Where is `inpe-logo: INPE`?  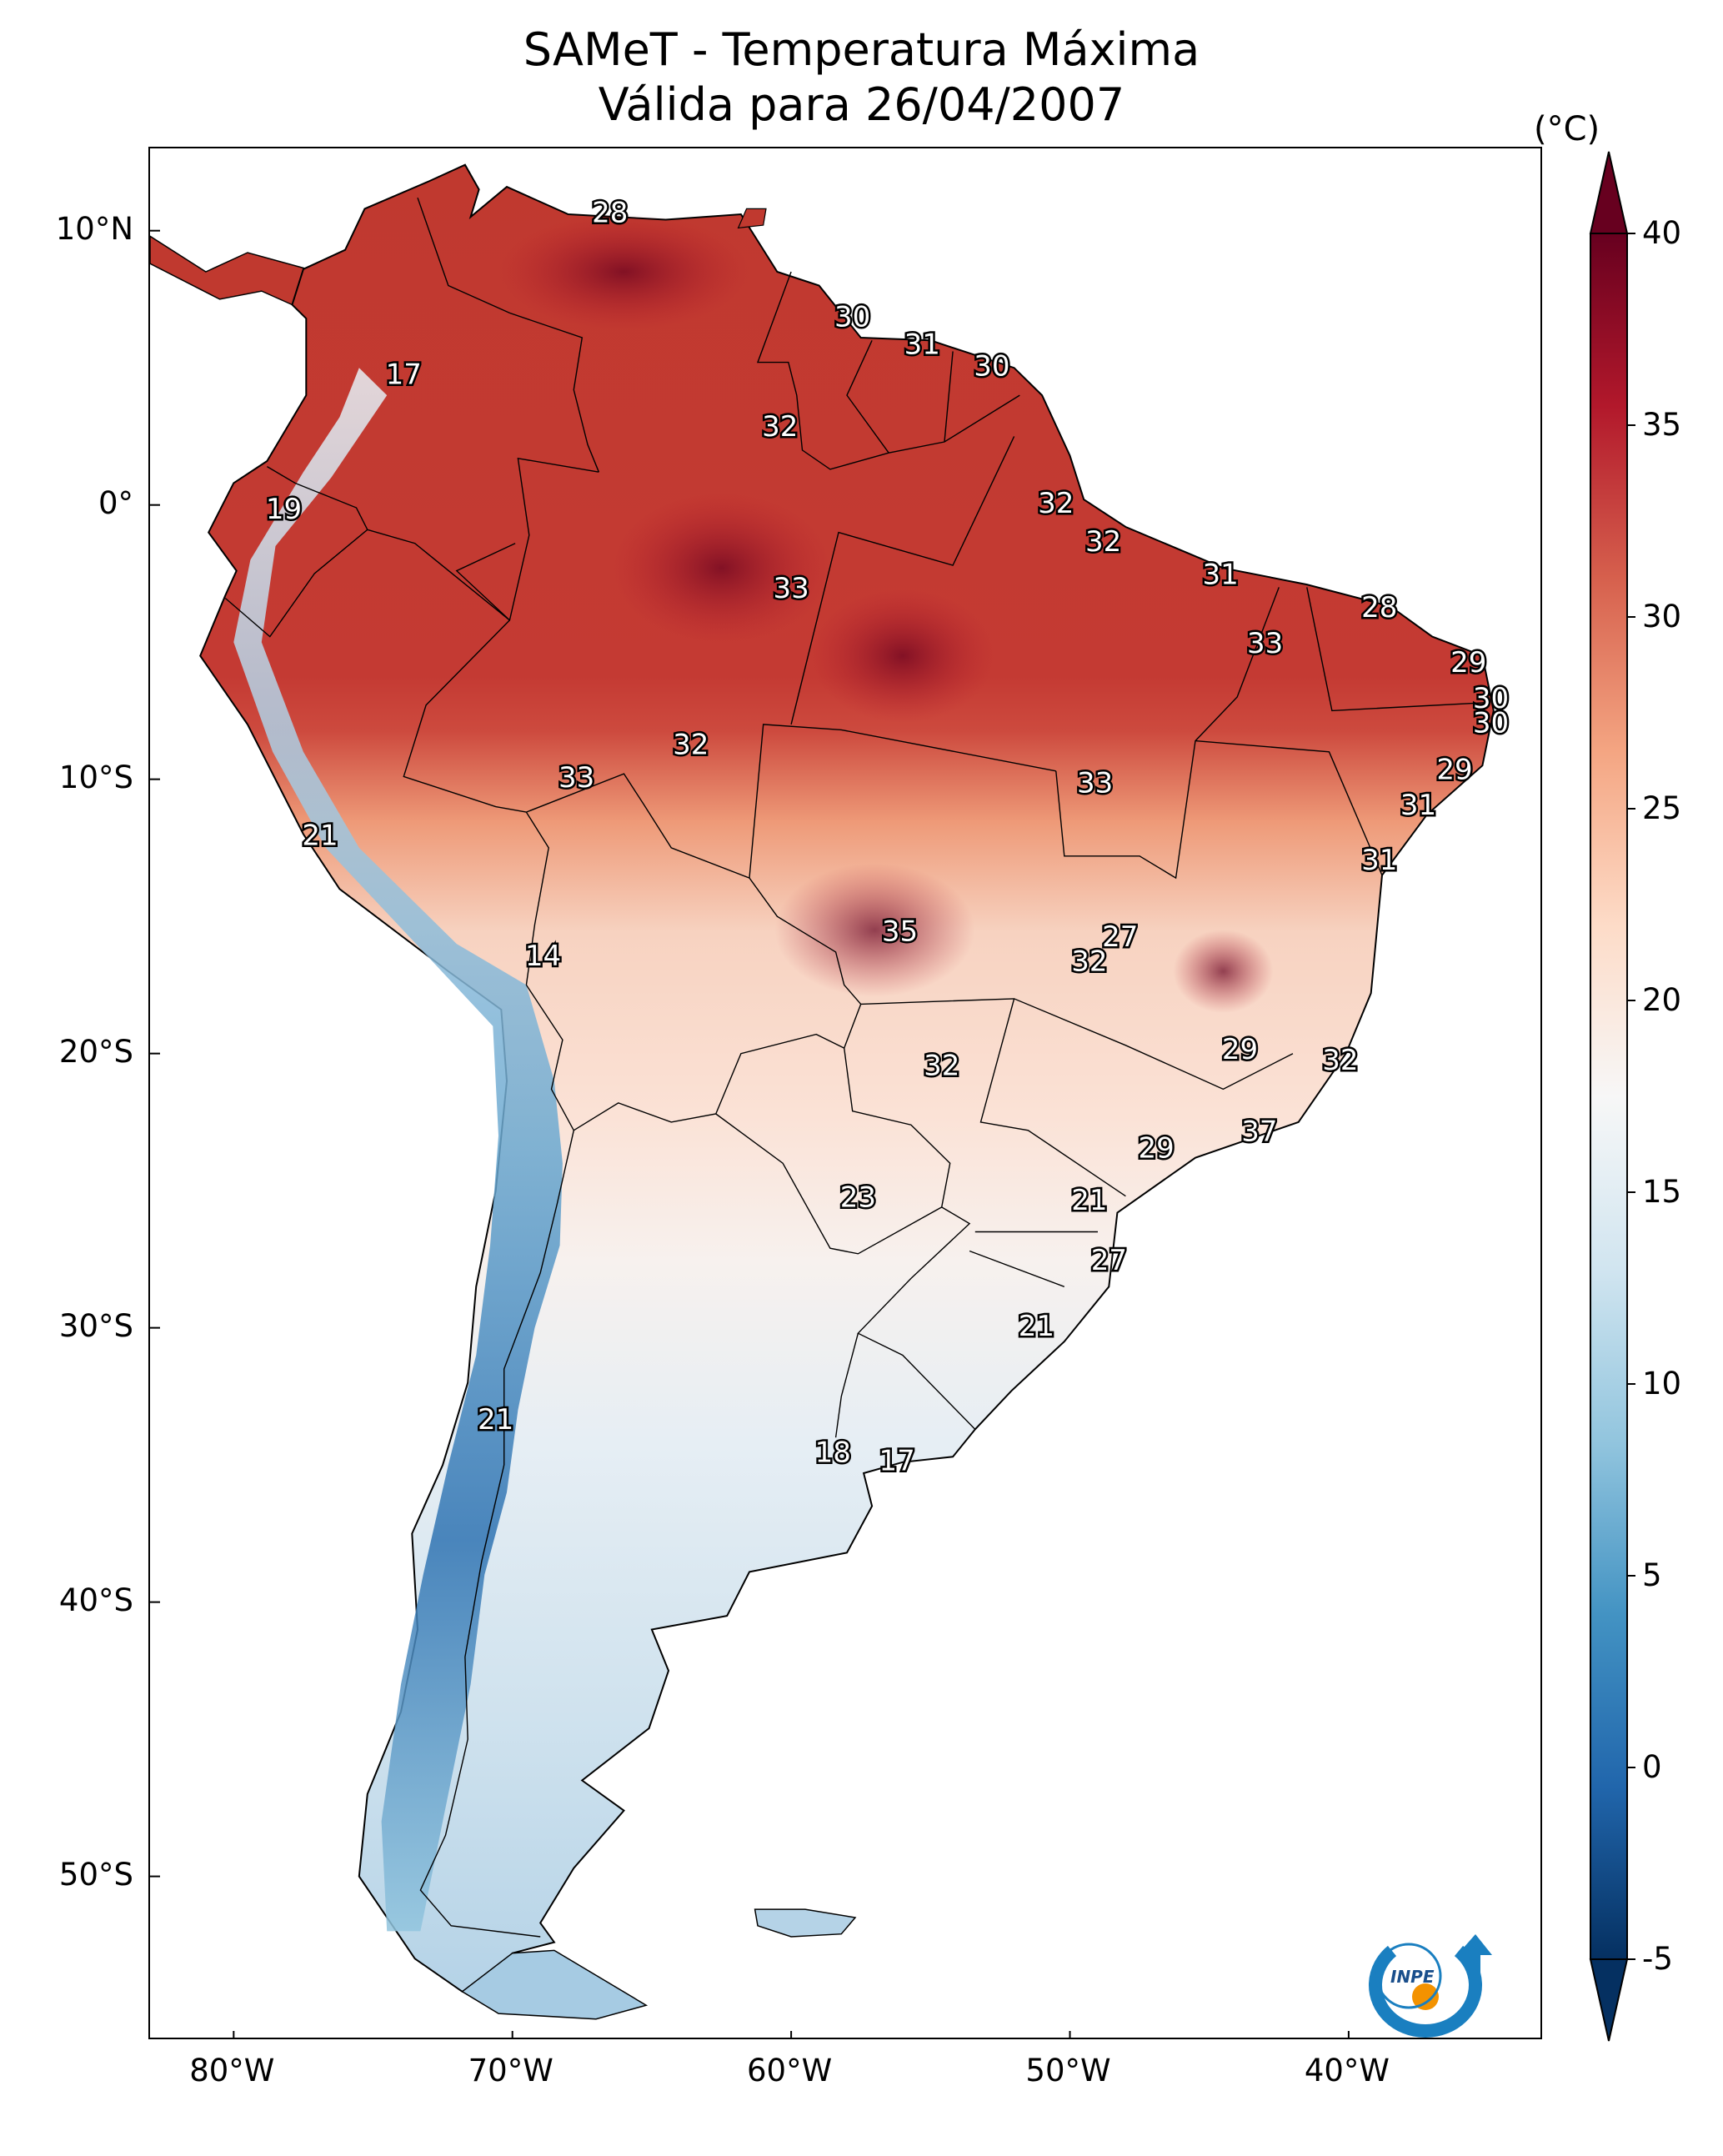
inpe-logo: INPE is located at coordinates (1431, 1986).